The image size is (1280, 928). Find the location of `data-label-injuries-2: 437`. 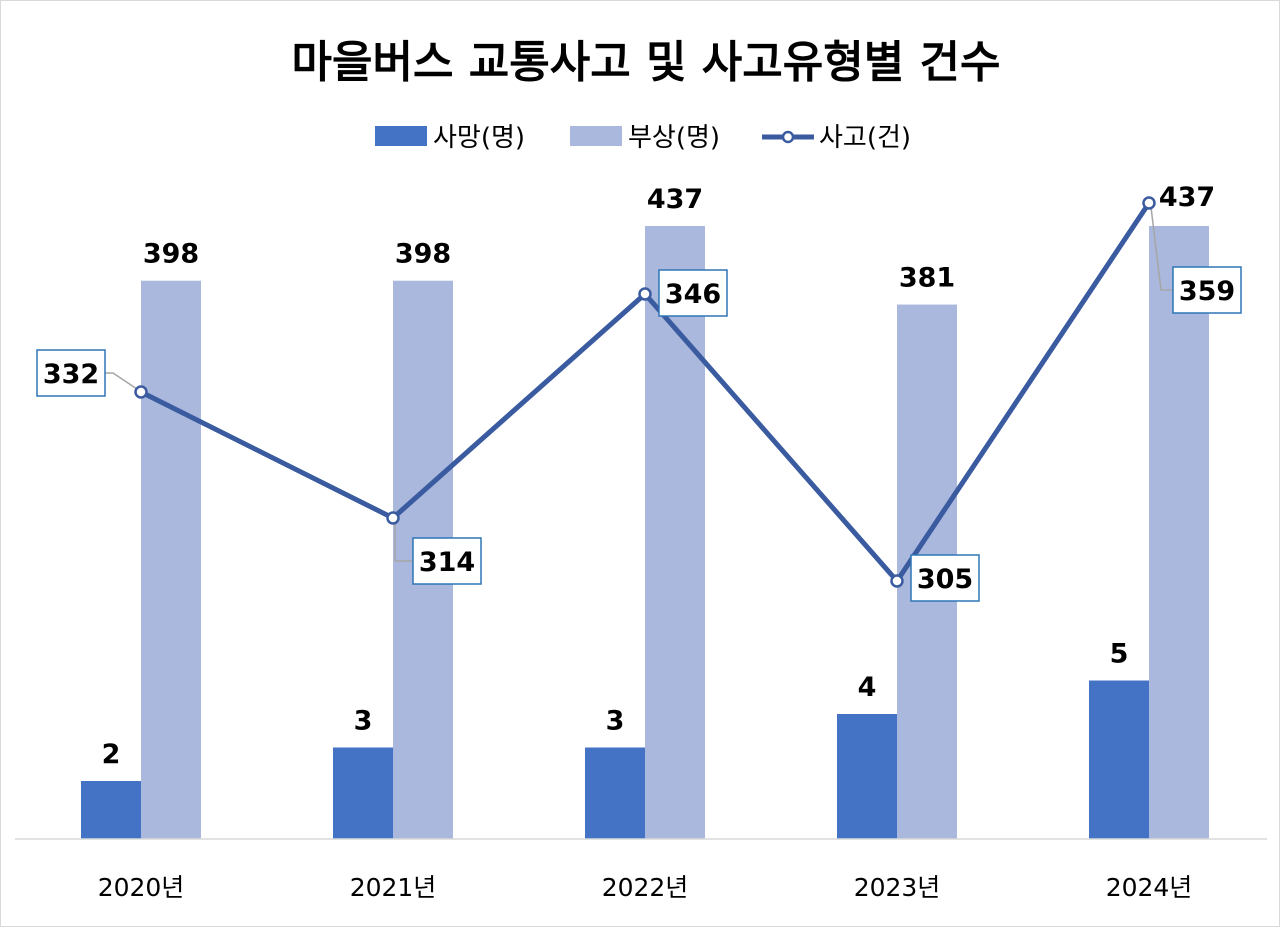

data-label-injuries-2: 437 is located at coordinates (675, 199).